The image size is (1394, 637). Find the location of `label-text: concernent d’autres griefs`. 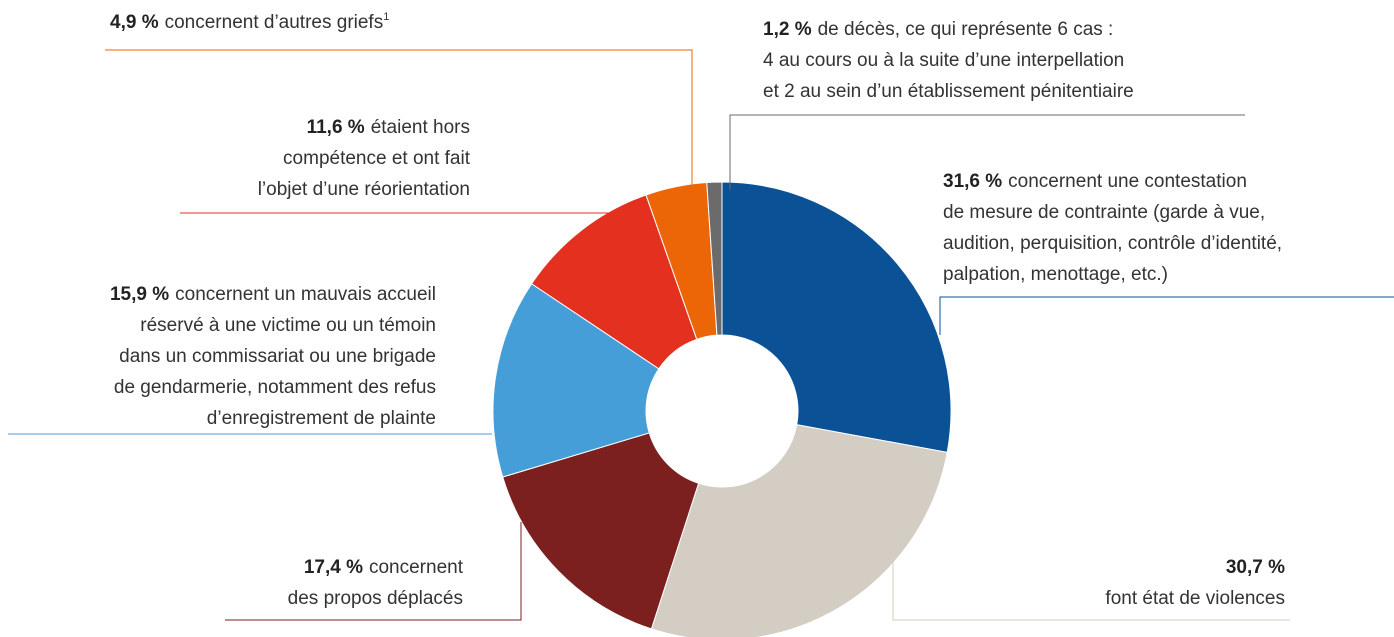

label-text: concernent d’autres griefs is located at coordinates (274, 22).